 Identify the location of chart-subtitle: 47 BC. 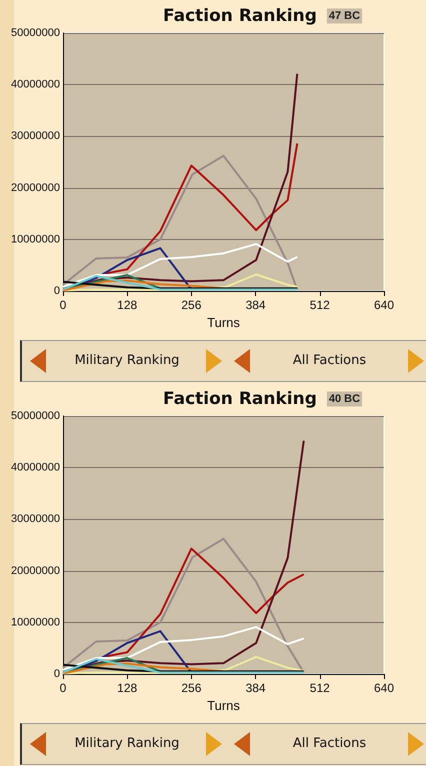
(344, 16).